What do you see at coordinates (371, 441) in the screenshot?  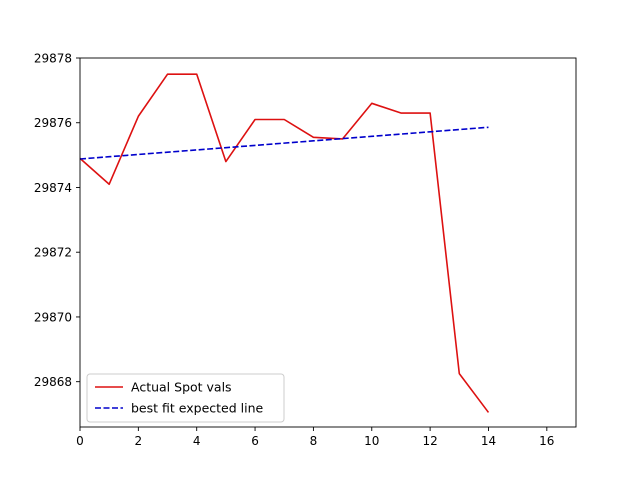 I see `x-tick-label: 10` at bounding box center [371, 441].